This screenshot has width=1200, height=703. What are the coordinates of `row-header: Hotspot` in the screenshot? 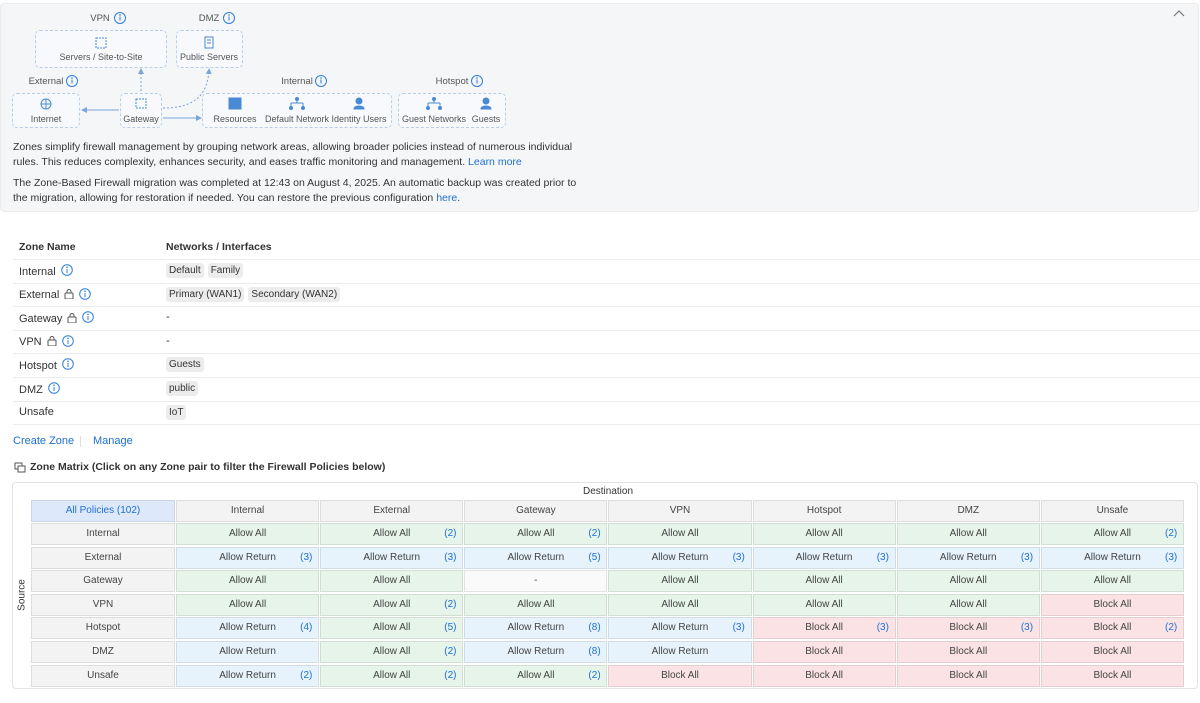 It's located at (103, 628).